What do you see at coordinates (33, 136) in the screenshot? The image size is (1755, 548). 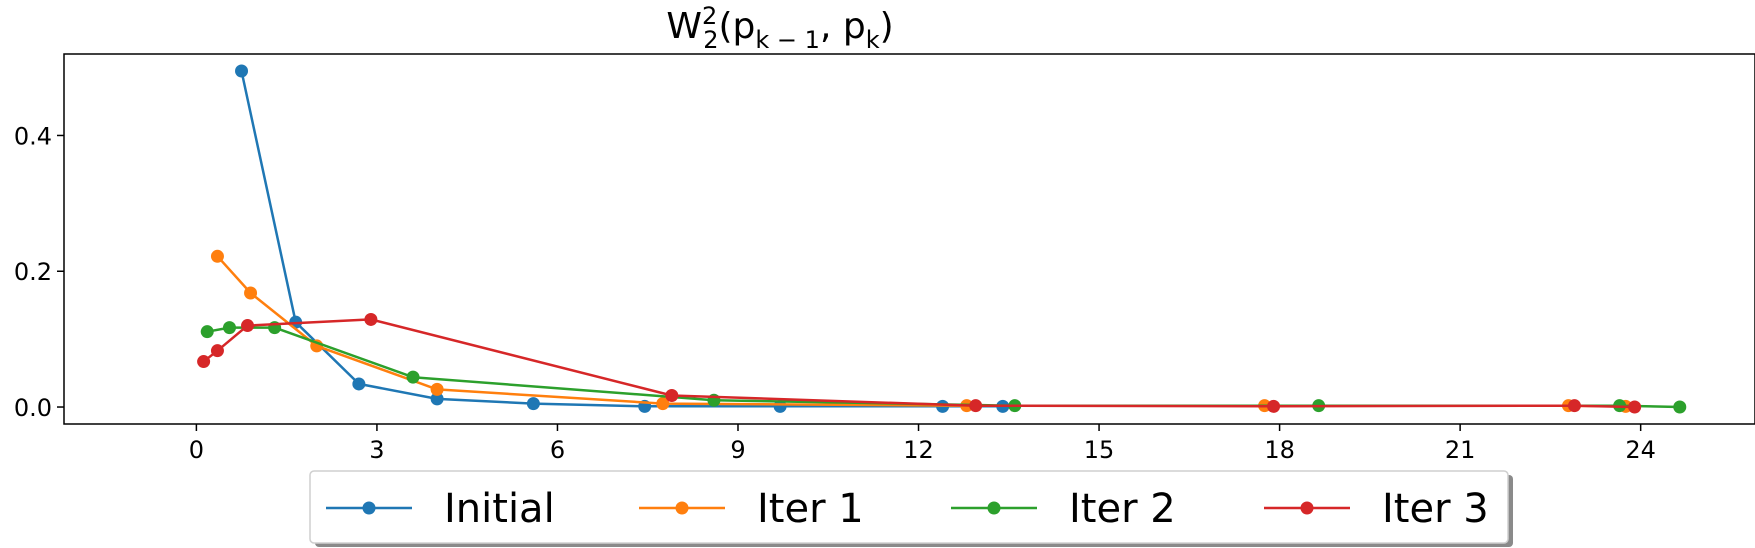 I see `y-tick-label: 0.4` at bounding box center [33, 136].